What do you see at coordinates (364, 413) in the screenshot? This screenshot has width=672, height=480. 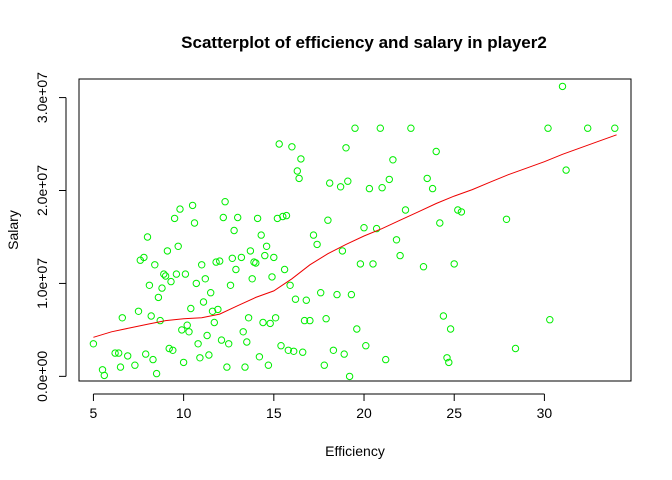 I see `x-tick-label: 20` at bounding box center [364, 413].